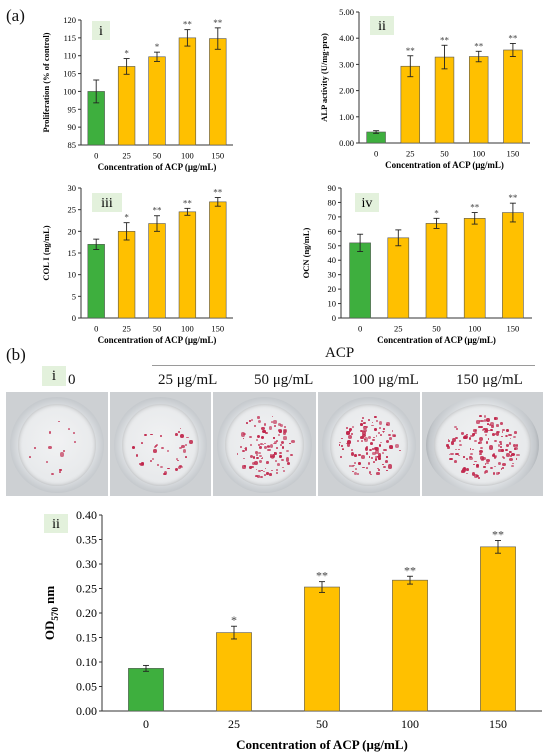 This screenshot has height=755, width=550. What do you see at coordinates (54, 376) in the screenshot?
I see `plates-sub-label: i` at bounding box center [54, 376].